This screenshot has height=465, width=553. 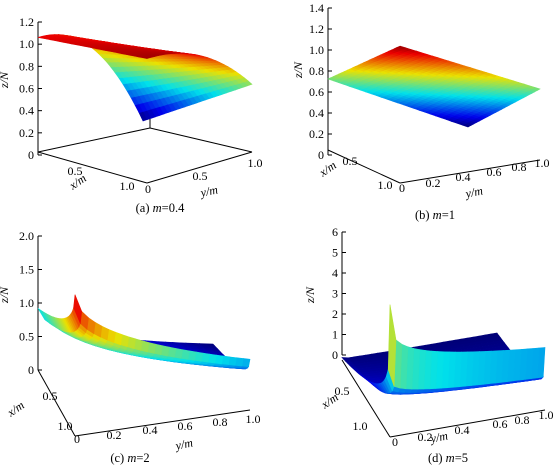 I want to click on z-tick-label: 1, so click(x=335, y=335).